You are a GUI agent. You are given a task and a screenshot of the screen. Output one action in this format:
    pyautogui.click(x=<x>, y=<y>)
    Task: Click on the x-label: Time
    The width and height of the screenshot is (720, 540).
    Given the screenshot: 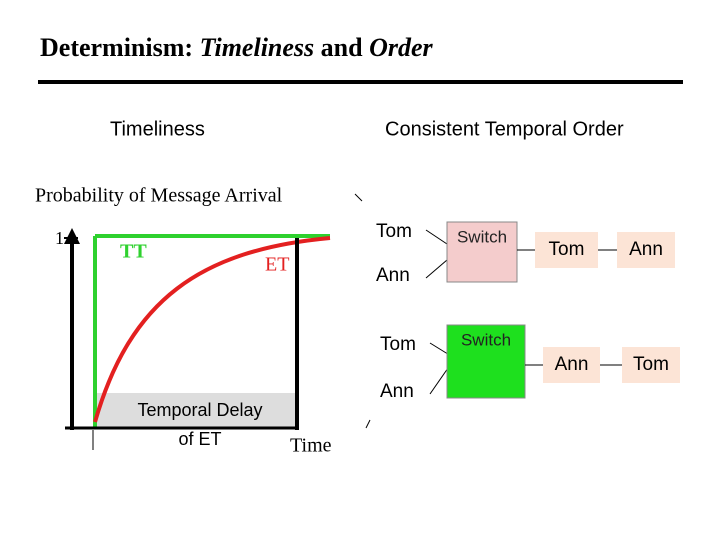 What is the action you would take?
    pyautogui.click(x=311, y=446)
    